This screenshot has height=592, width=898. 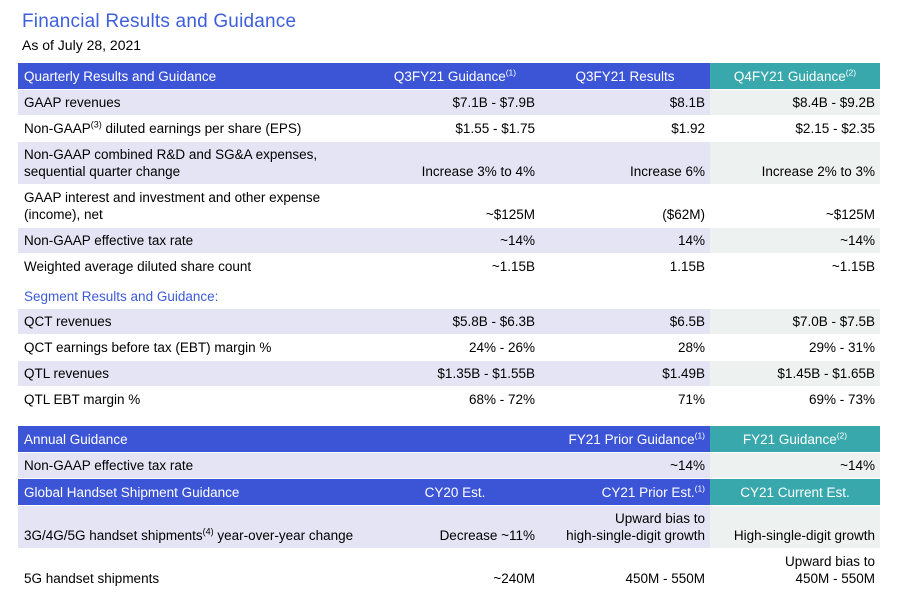 I want to click on row-value-cy21-prior: Upward bias to high-single-digit growth, so click(x=625, y=527).